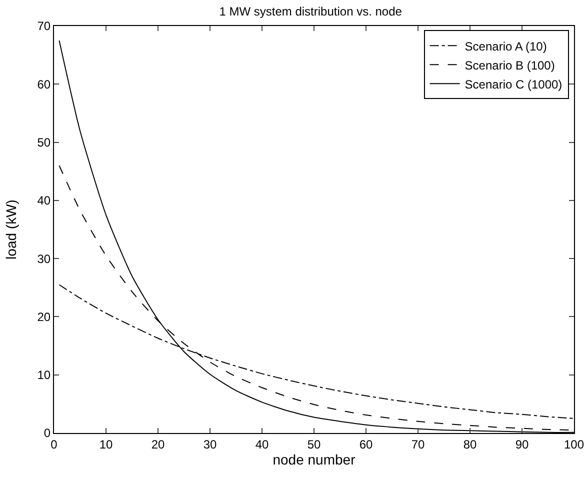  What do you see at coordinates (11, 230) in the screenshot?
I see `y-axis-title: load (kW)` at bounding box center [11, 230].